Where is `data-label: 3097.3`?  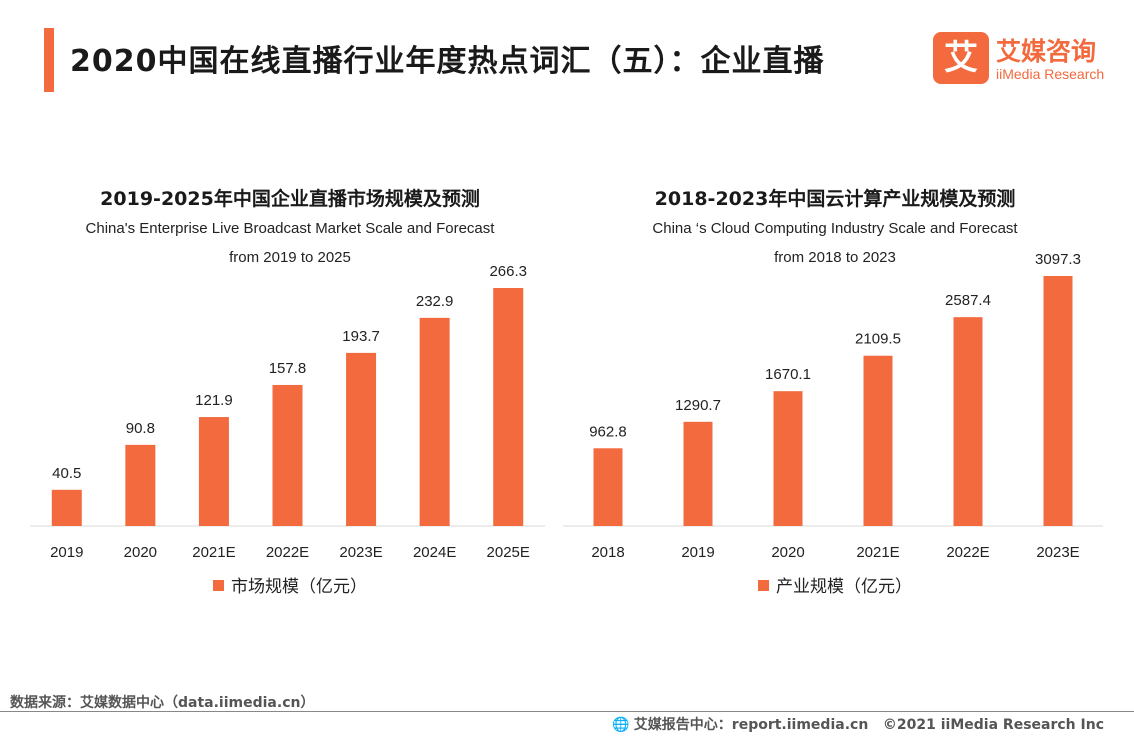 data-label: 3097.3 is located at coordinates (1058, 259).